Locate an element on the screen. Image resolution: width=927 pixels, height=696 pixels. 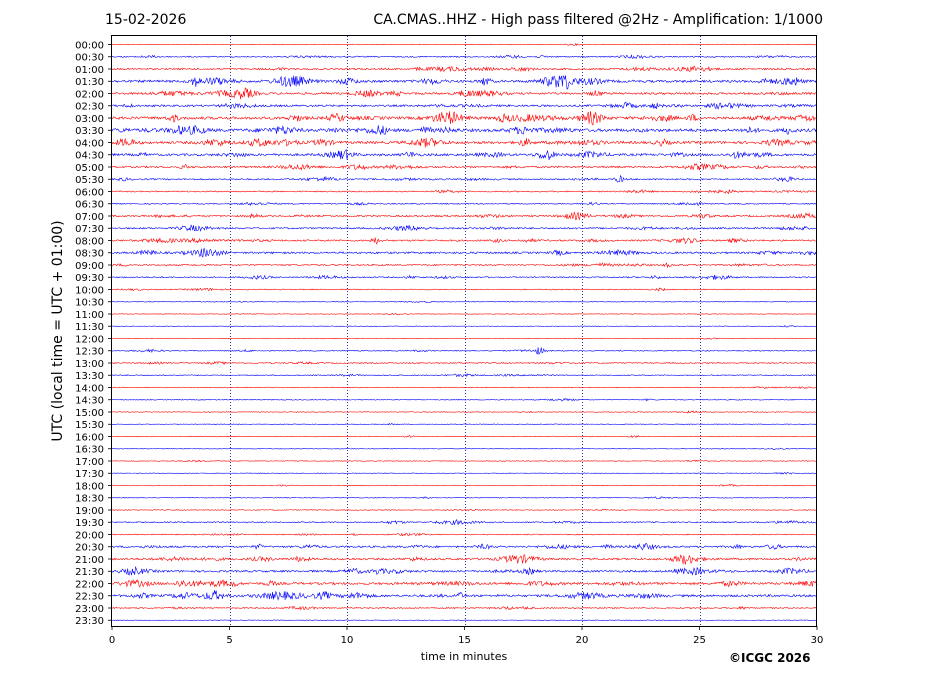
y-tick-label: 17:00 is located at coordinates (89, 462).